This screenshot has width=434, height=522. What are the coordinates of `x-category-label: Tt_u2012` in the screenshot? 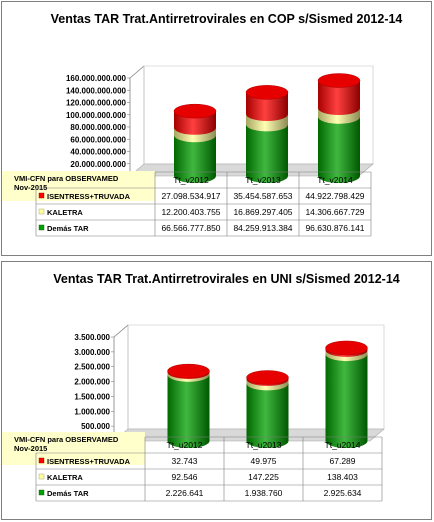 It's located at (185, 445).